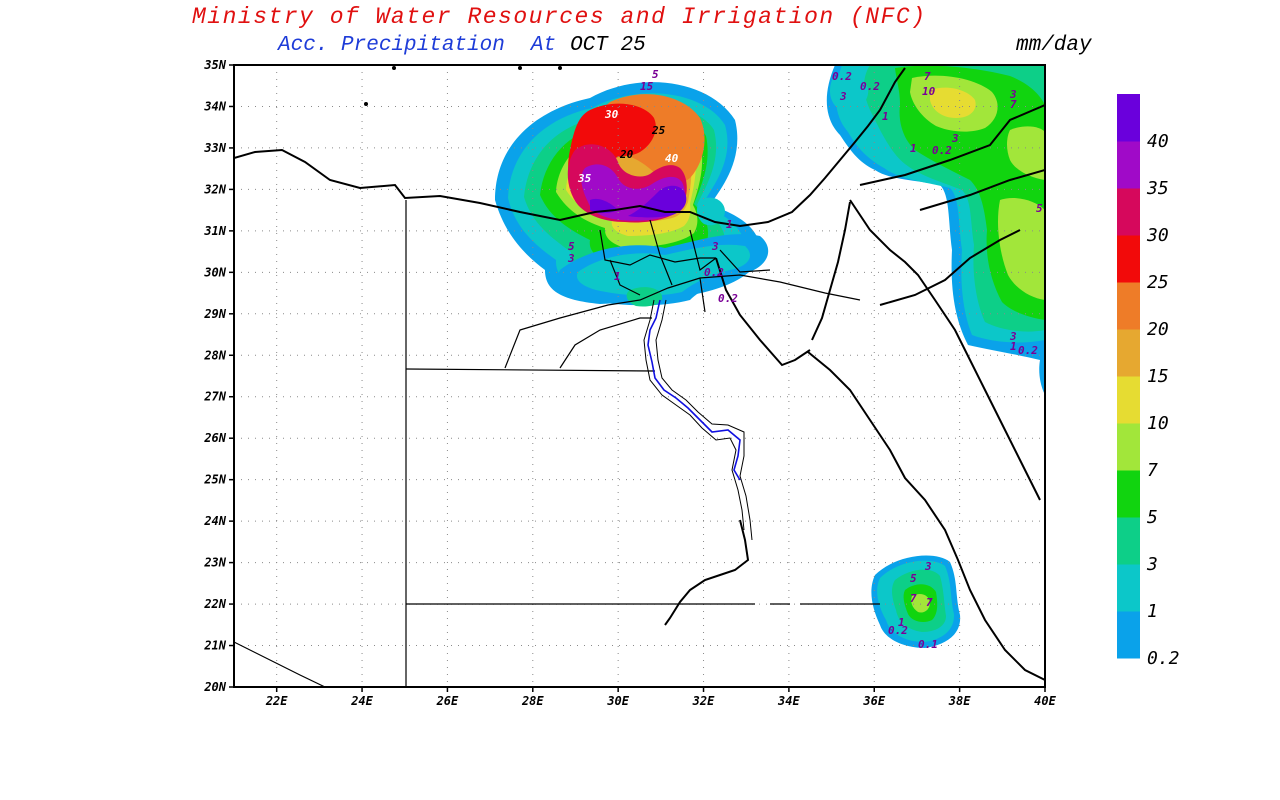 The height and width of the screenshot is (800, 1280). I want to click on legend-label: 1, so click(1152, 611).